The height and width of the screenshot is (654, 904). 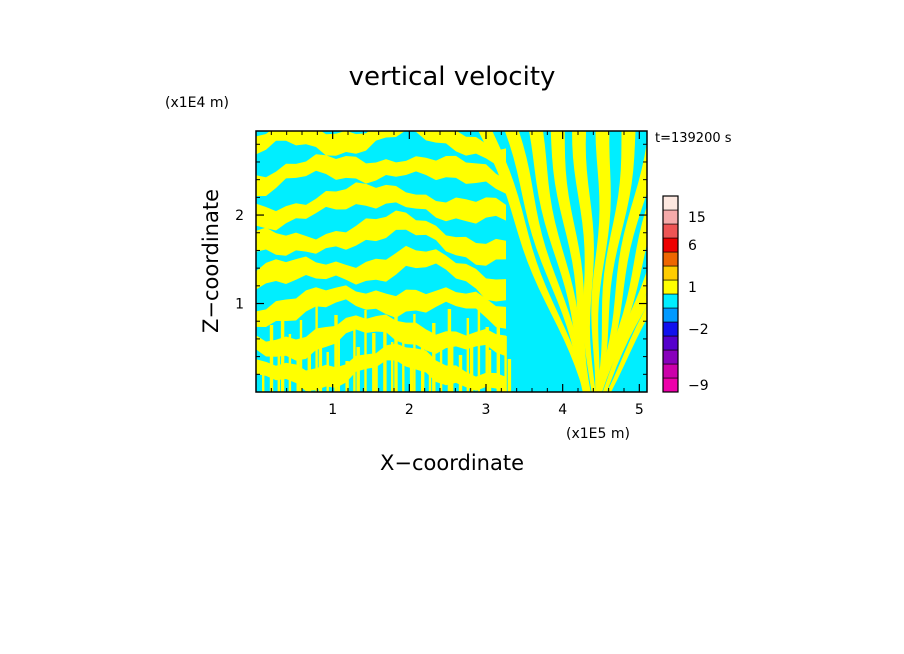 I want to click on colorbar-label: −9, so click(x=698, y=386).